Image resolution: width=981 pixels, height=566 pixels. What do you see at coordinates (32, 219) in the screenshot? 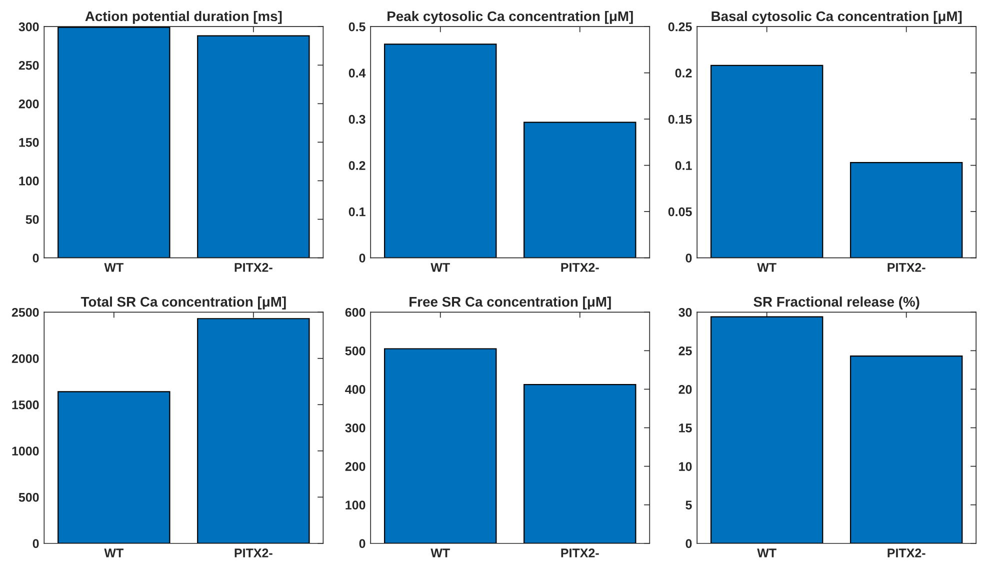
I see `y-tick-label: 50` at bounding box center [32, 219].